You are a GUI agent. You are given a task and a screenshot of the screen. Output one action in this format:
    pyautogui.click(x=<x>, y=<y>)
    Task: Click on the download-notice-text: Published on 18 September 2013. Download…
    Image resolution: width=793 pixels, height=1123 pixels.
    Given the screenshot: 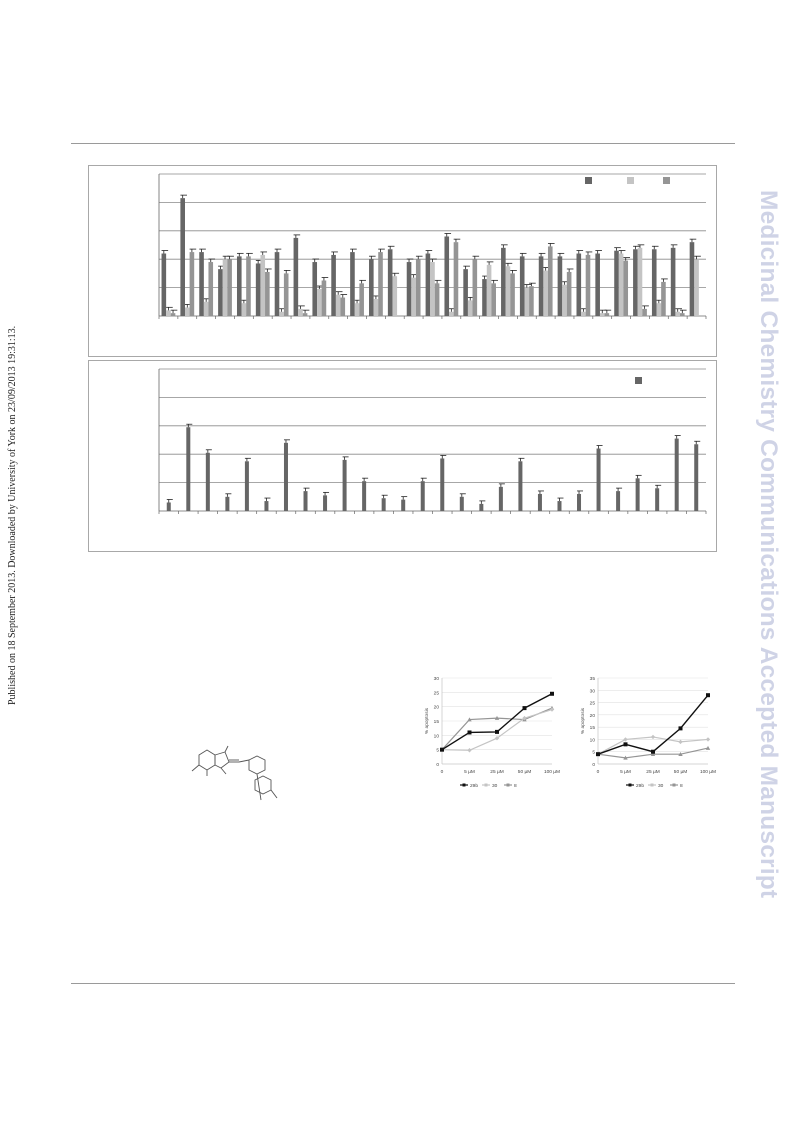 What is the action you would take?
    pyautogui.click(x=12, y=515)
    